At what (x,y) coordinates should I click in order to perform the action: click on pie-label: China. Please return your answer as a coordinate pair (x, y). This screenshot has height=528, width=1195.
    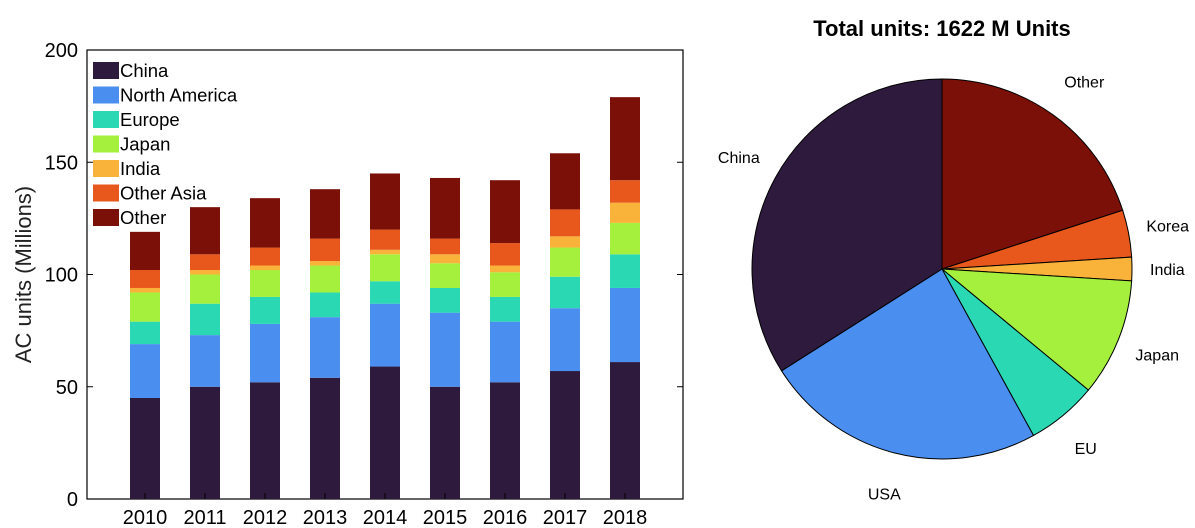
    Looking at the image, I should click on (739, 158).